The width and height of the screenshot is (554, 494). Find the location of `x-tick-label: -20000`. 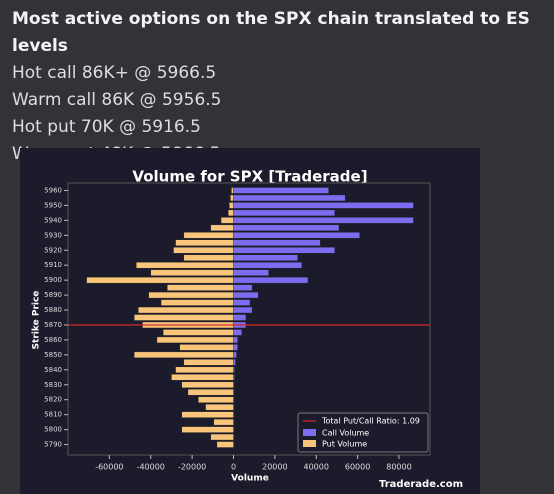

x-tick-label: -20000 is located at coordinates (192, 467).